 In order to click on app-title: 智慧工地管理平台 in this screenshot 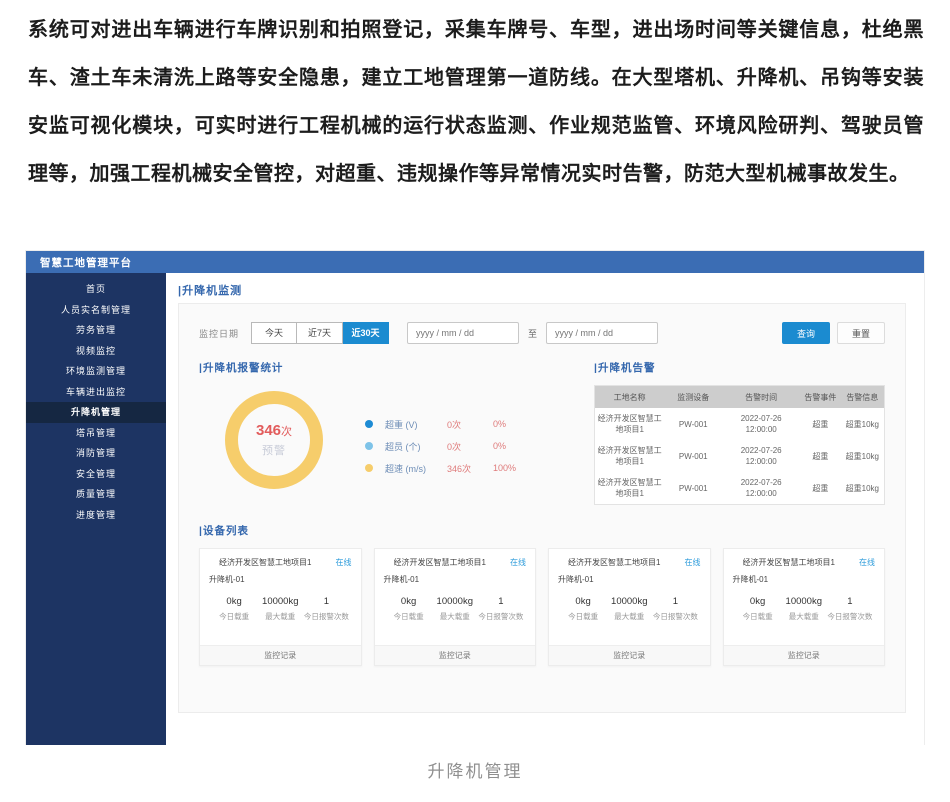, I will do `click(86, 262)`.